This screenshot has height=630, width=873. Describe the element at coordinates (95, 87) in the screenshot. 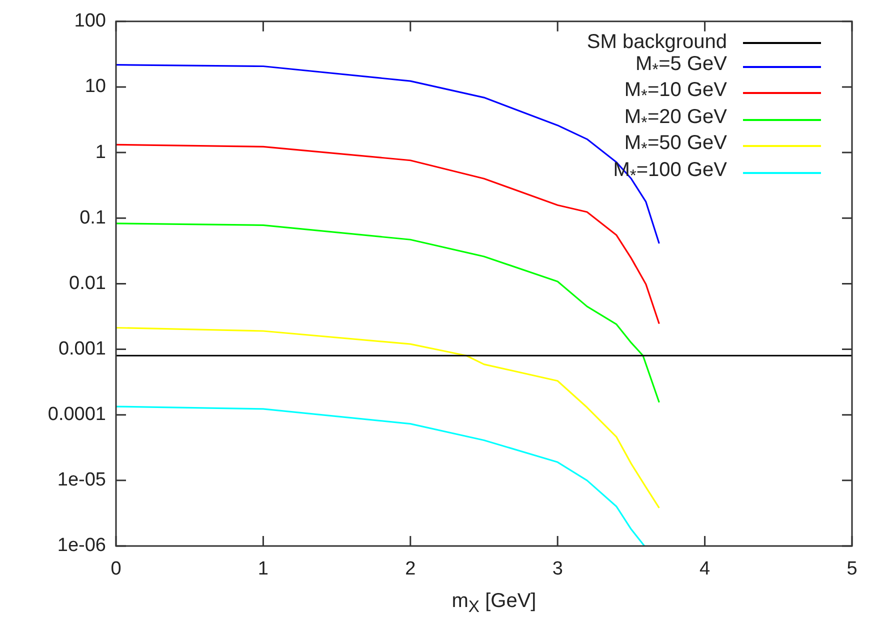

I see `y-tick-label: 10` at that location.